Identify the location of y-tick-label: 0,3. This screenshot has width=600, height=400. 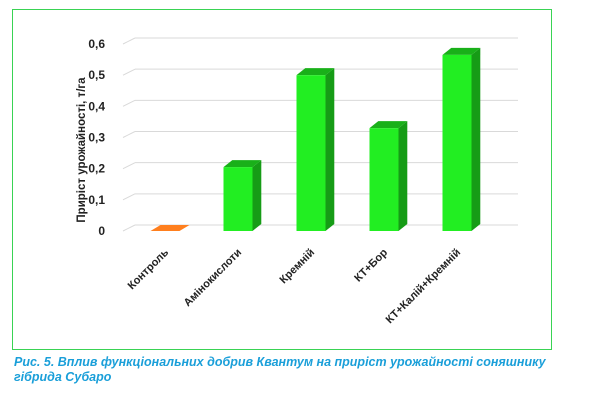
(96, 138).